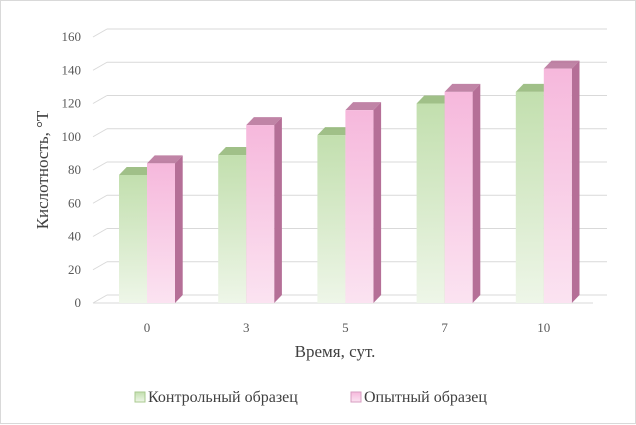  I want to click on y-tick-label: 80, so click(74, 169).